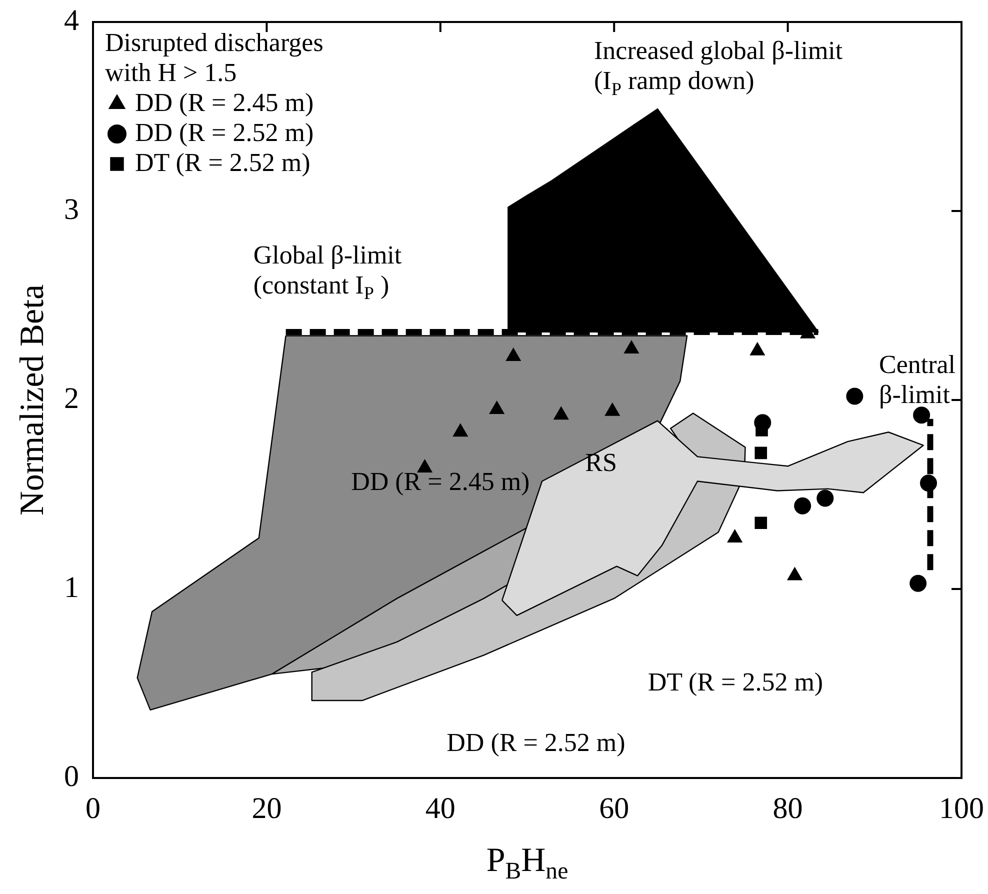 Image resolution: width=988 pixels, height=894 pixels. Describe the element at coordinates (32, 400) in the screenshot. I see `y-axis-title: Normalized Beta` at that location.